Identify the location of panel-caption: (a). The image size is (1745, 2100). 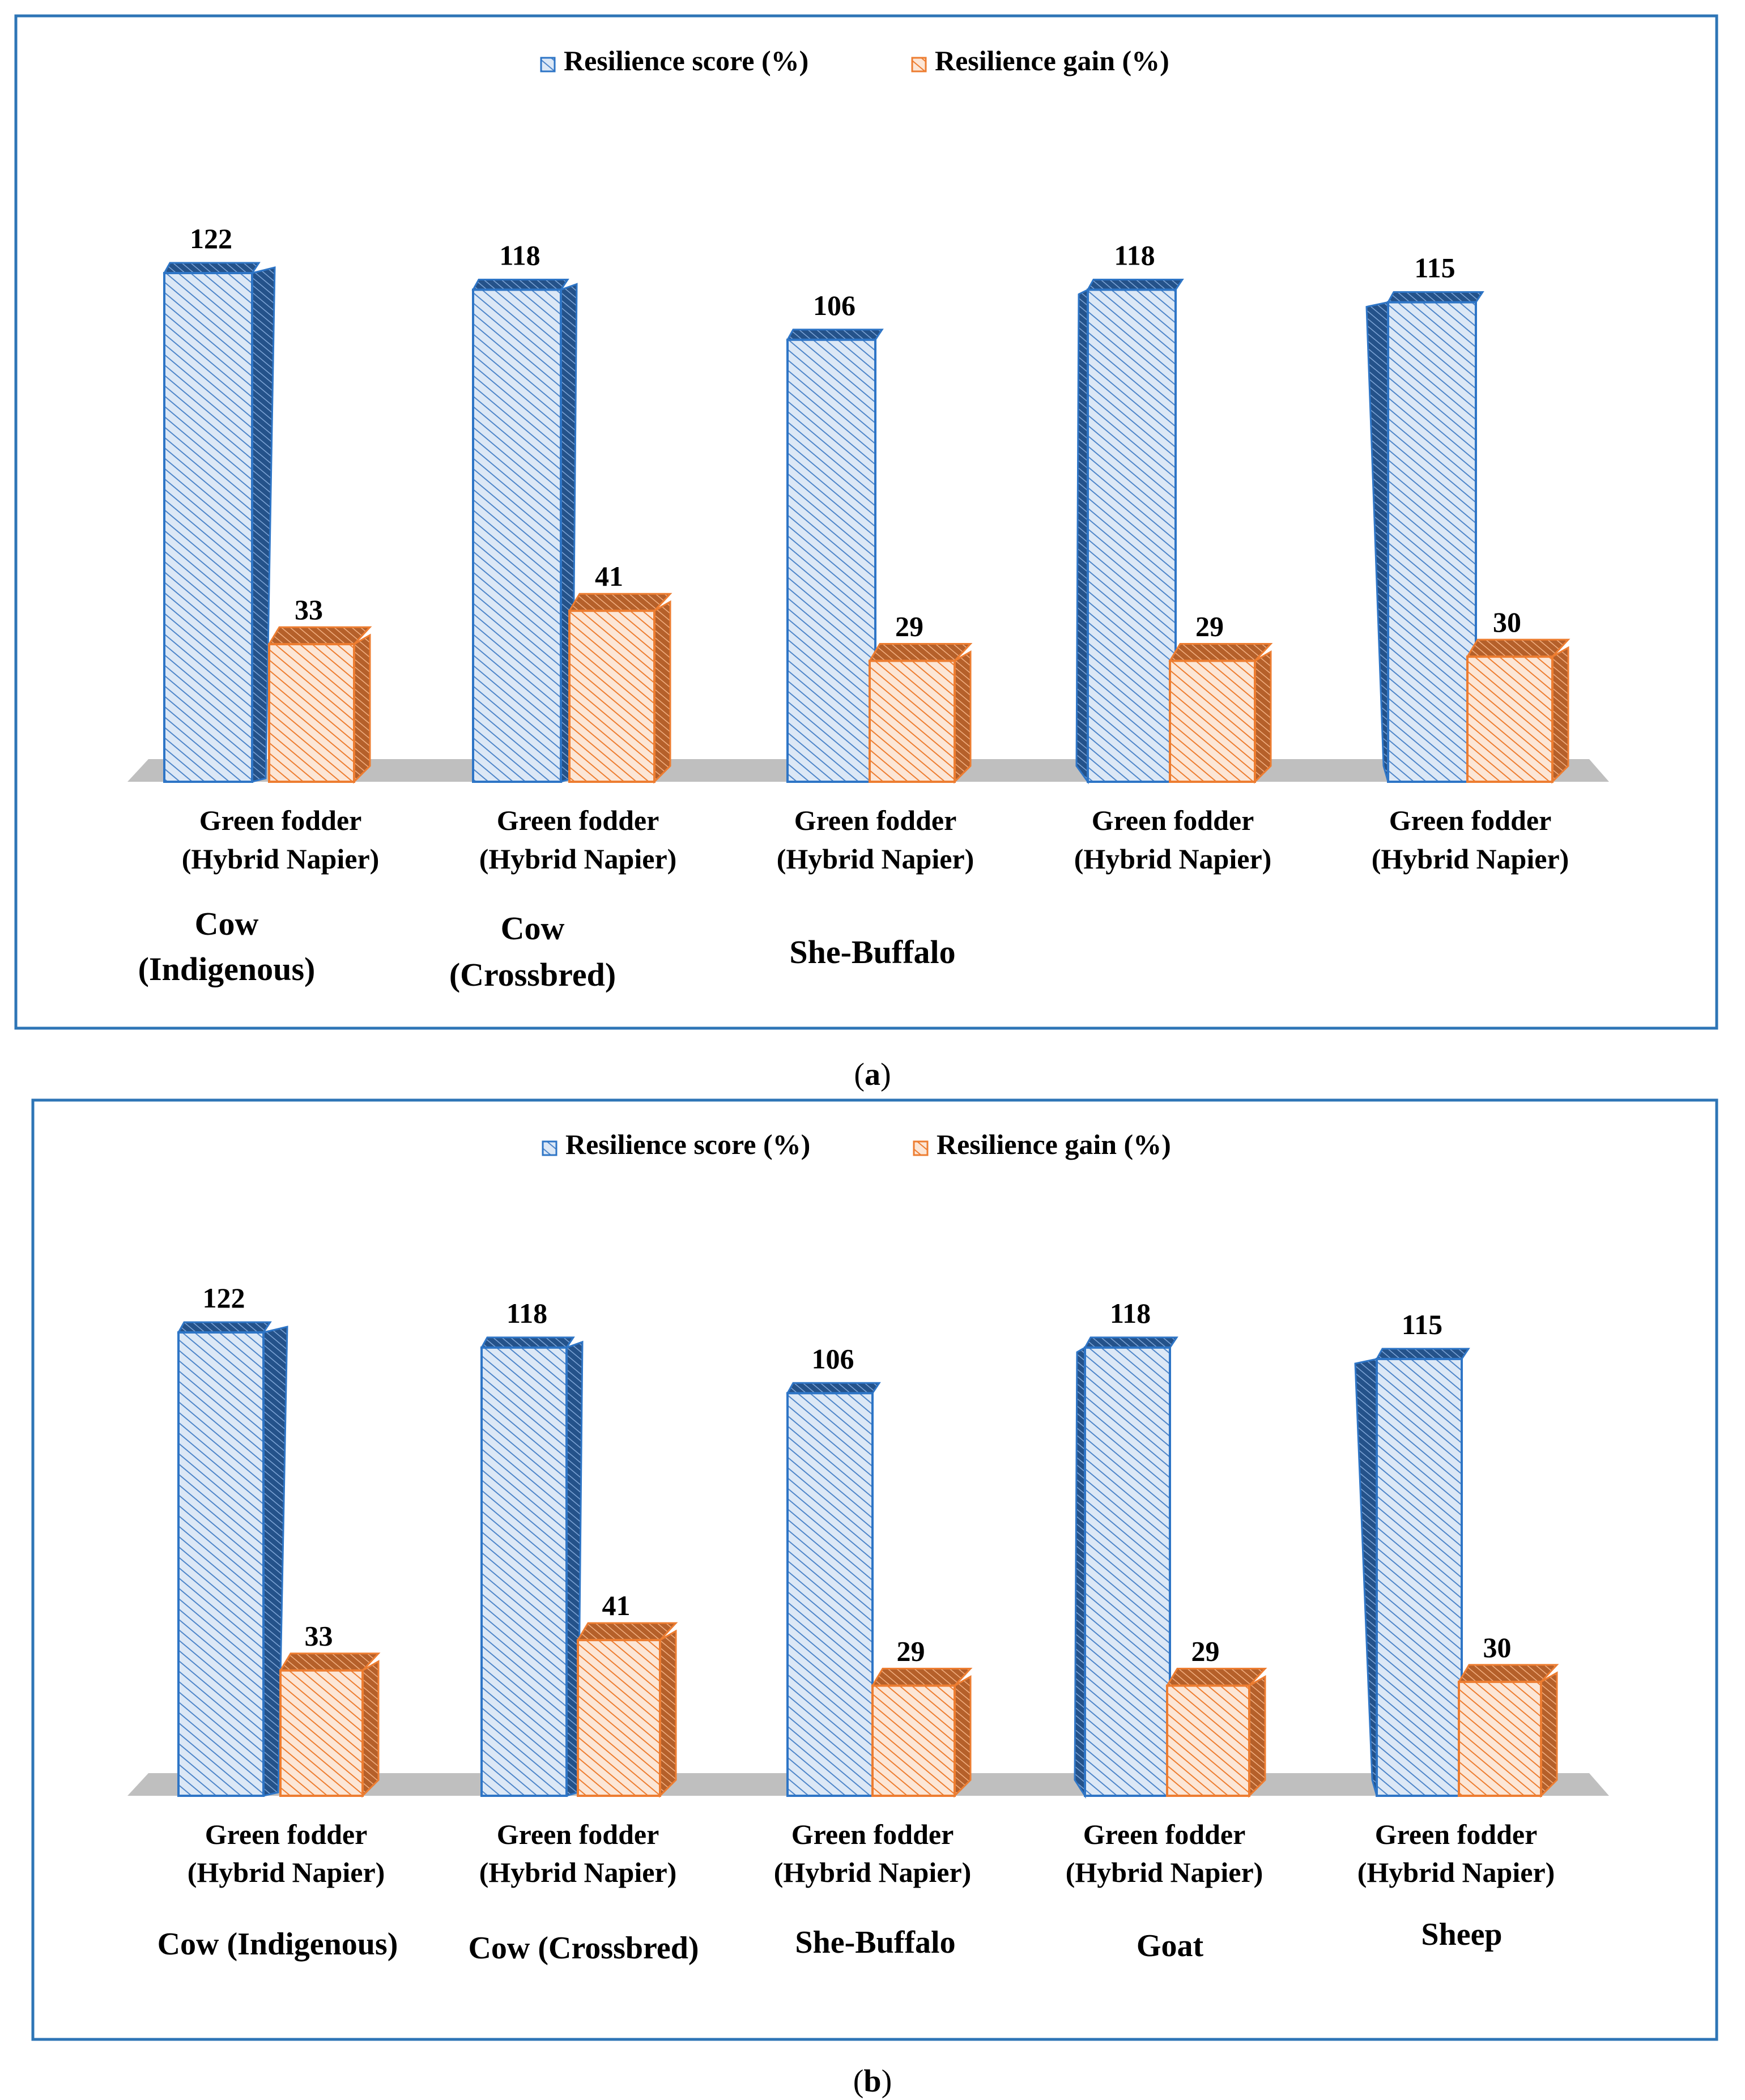
(872, 1074).